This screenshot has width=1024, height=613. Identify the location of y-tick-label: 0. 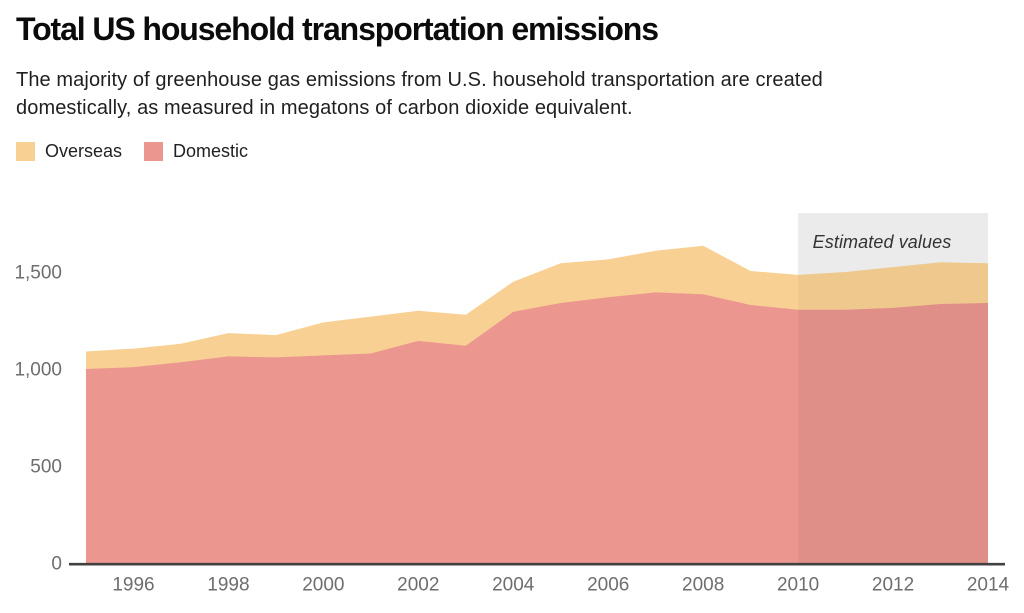
(56, 564).